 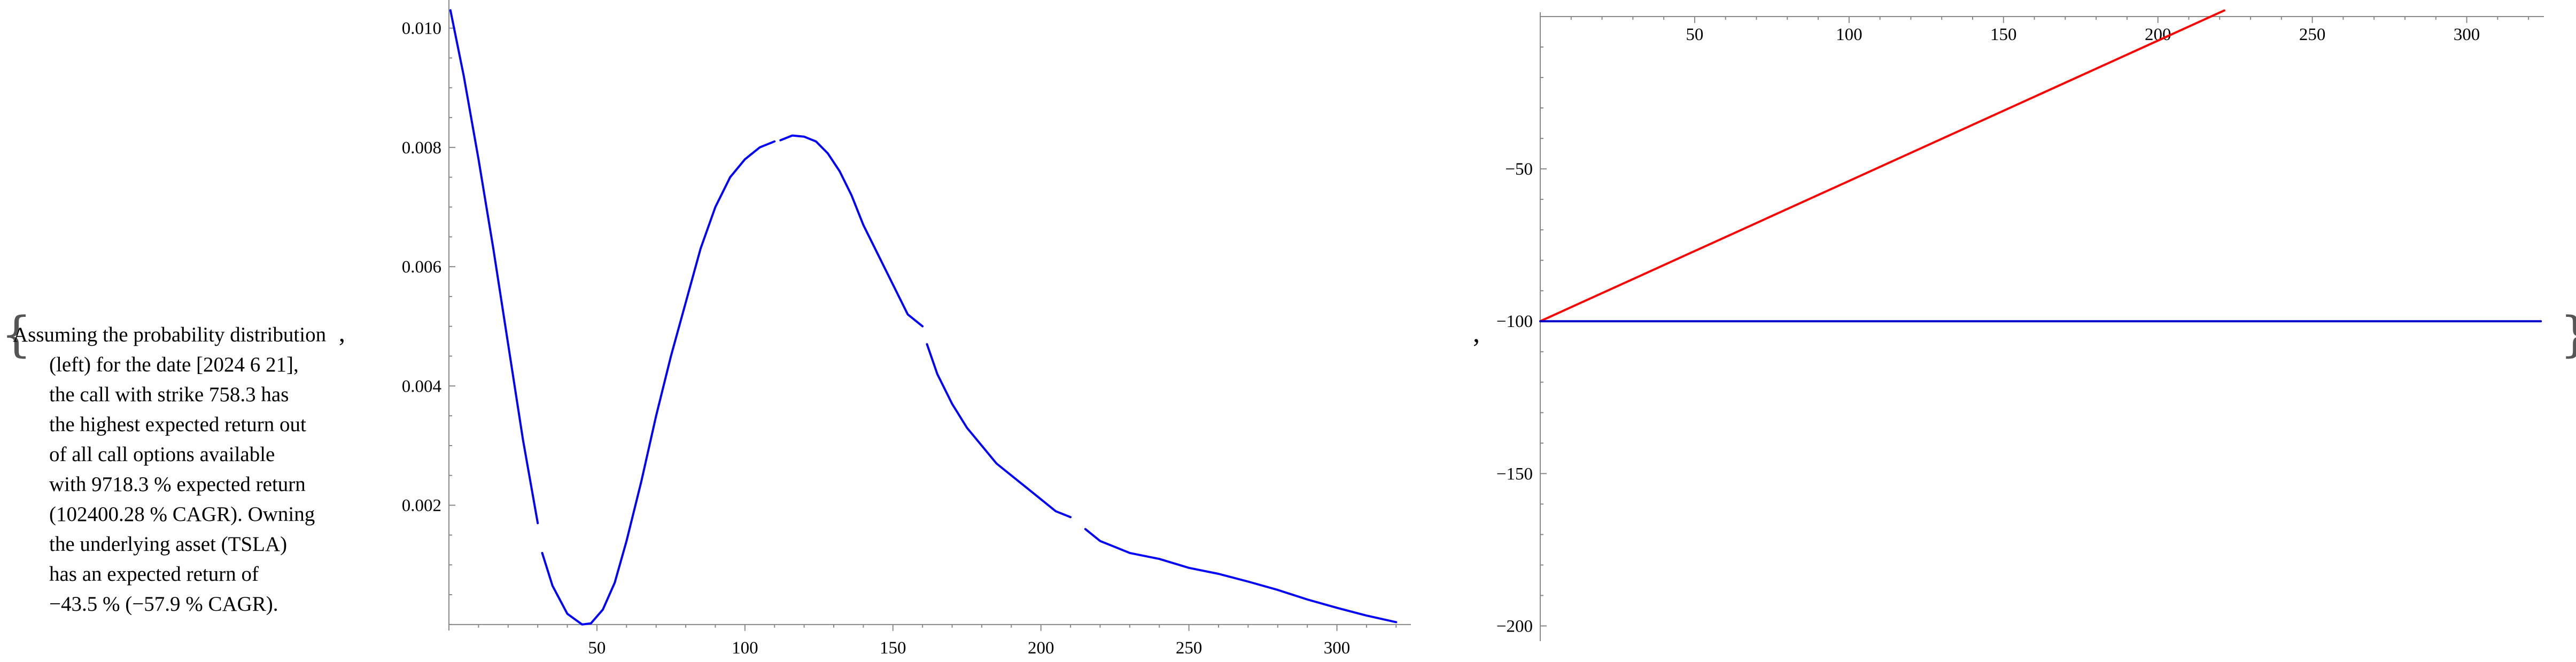 What do you see at coordinates (421, 148) in the screenshot?
I see `y-tick-label: 0.008` at bounding box center [421, 148].